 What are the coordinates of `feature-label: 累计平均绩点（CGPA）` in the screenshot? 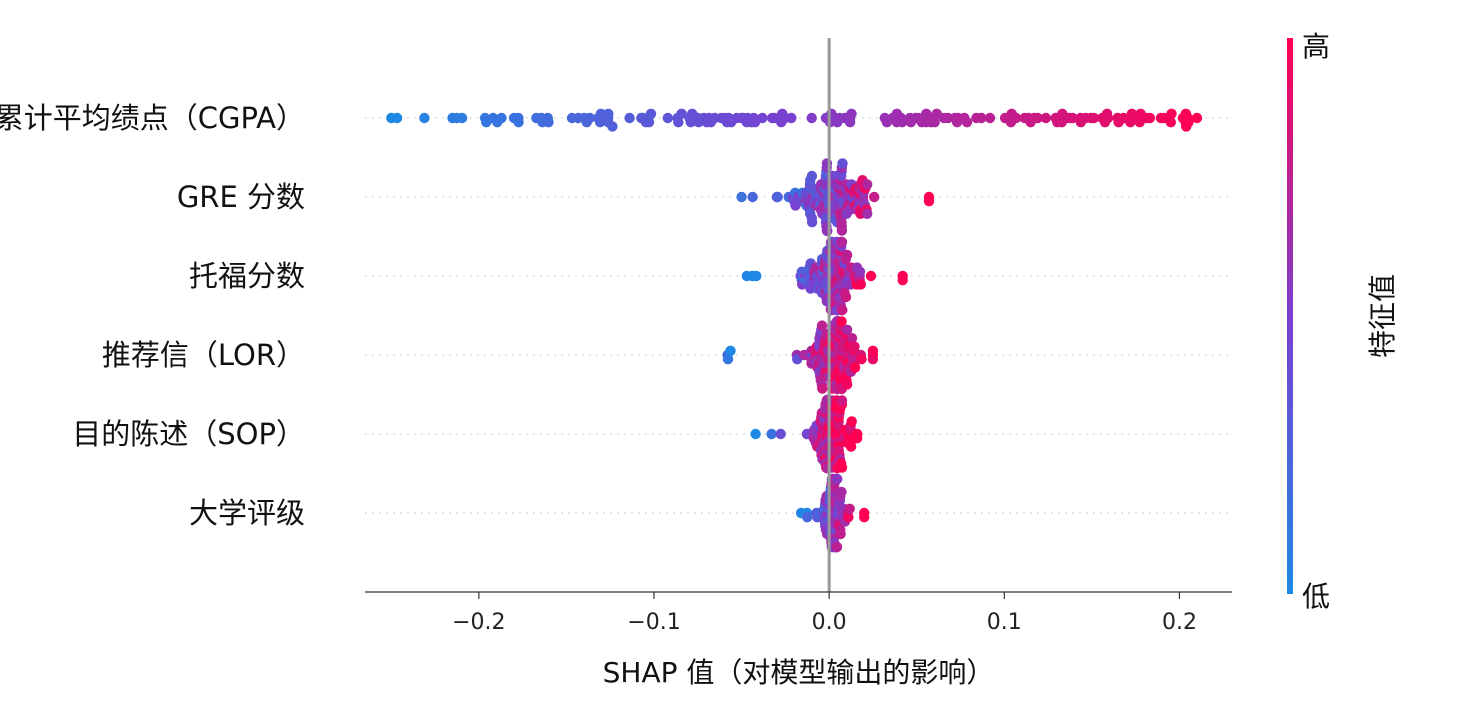 It's located at (152, 118).